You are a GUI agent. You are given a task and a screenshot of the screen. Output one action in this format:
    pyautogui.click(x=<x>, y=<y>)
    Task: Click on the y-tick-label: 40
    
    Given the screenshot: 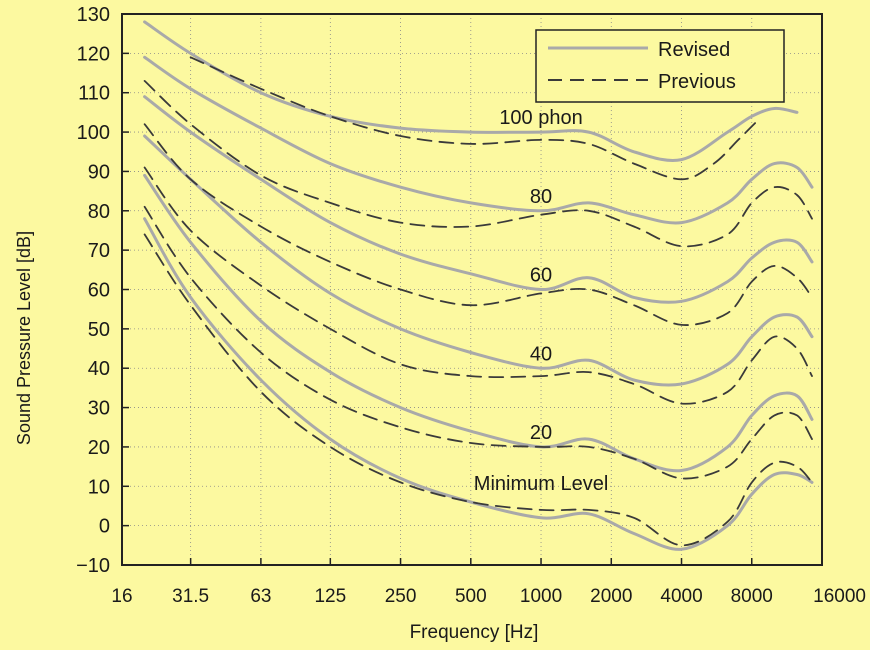 What is the action you would take?
    pyautogui.click(x=99, y=369)
    